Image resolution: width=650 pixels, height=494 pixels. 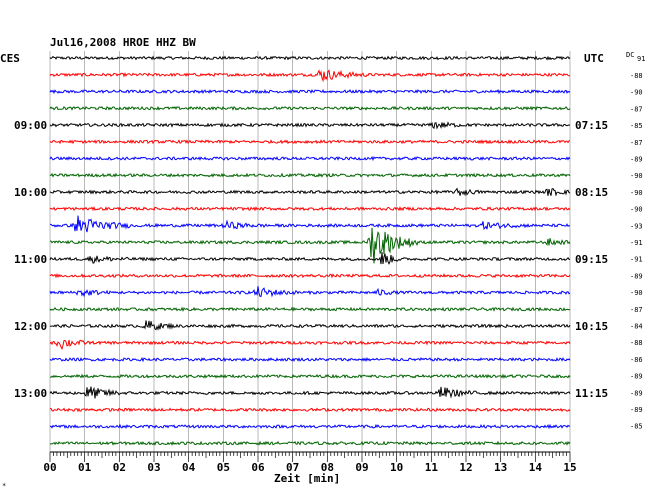 I want to click on footer-mark: *, so click(x=4, y=486).